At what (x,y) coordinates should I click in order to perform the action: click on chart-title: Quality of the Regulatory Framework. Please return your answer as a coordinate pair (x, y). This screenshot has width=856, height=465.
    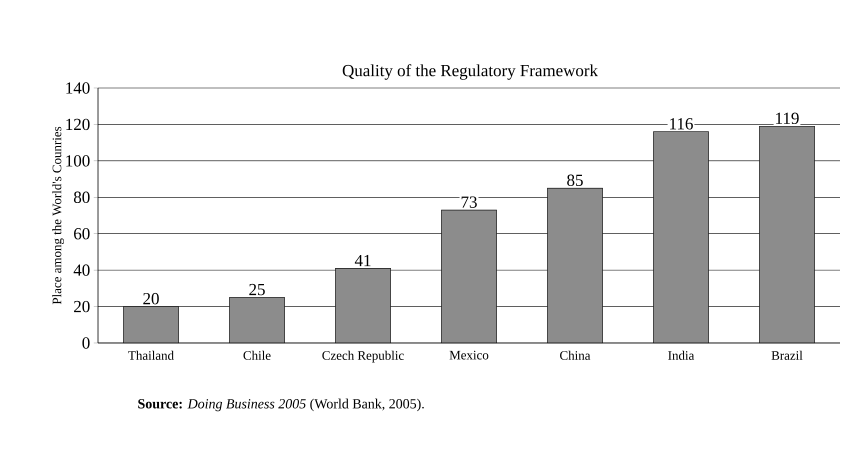
    Looking at the image, I should click on (470, 72).